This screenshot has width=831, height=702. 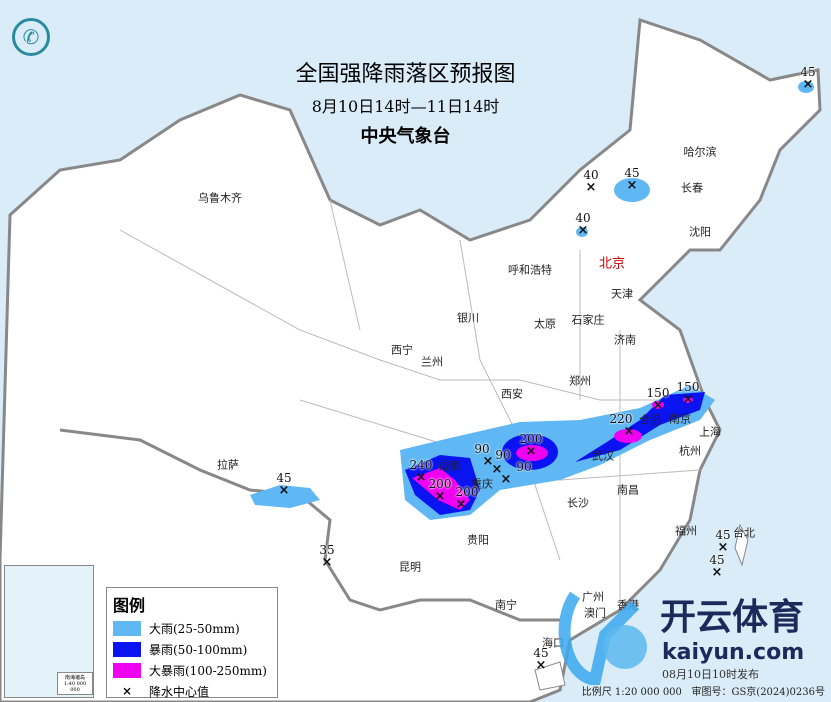 What do you see at coordinates (192, 628) in the screenshot?
I see `legend-item-heavy-rain: 大雨(25-50mm)` at bounding box center [192, 628].